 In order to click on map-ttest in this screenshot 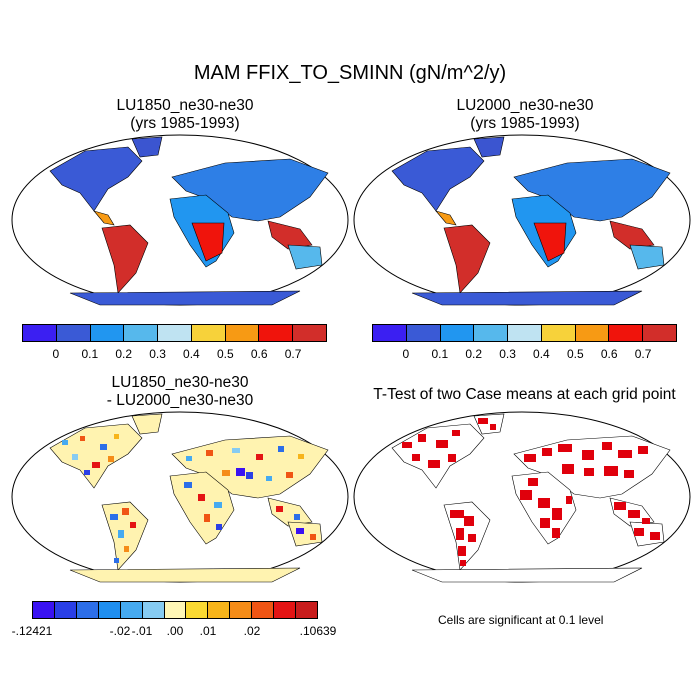, I will do `click(522, 497)`.